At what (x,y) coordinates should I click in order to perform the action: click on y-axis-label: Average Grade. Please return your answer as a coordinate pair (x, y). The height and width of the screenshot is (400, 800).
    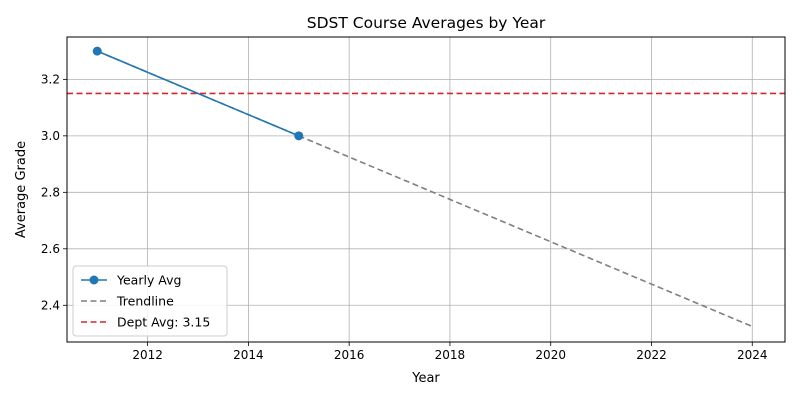
    Looking at the image, I should click on (21, 189).